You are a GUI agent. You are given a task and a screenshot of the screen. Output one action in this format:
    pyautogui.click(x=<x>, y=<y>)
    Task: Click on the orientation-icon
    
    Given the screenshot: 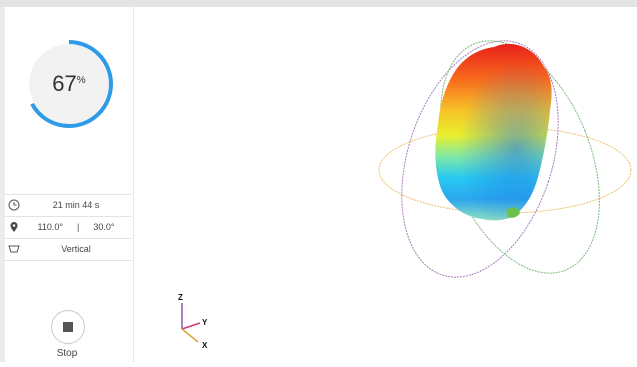 What is the action you would take?
    pyautogui.click(x=14, y=249)
    